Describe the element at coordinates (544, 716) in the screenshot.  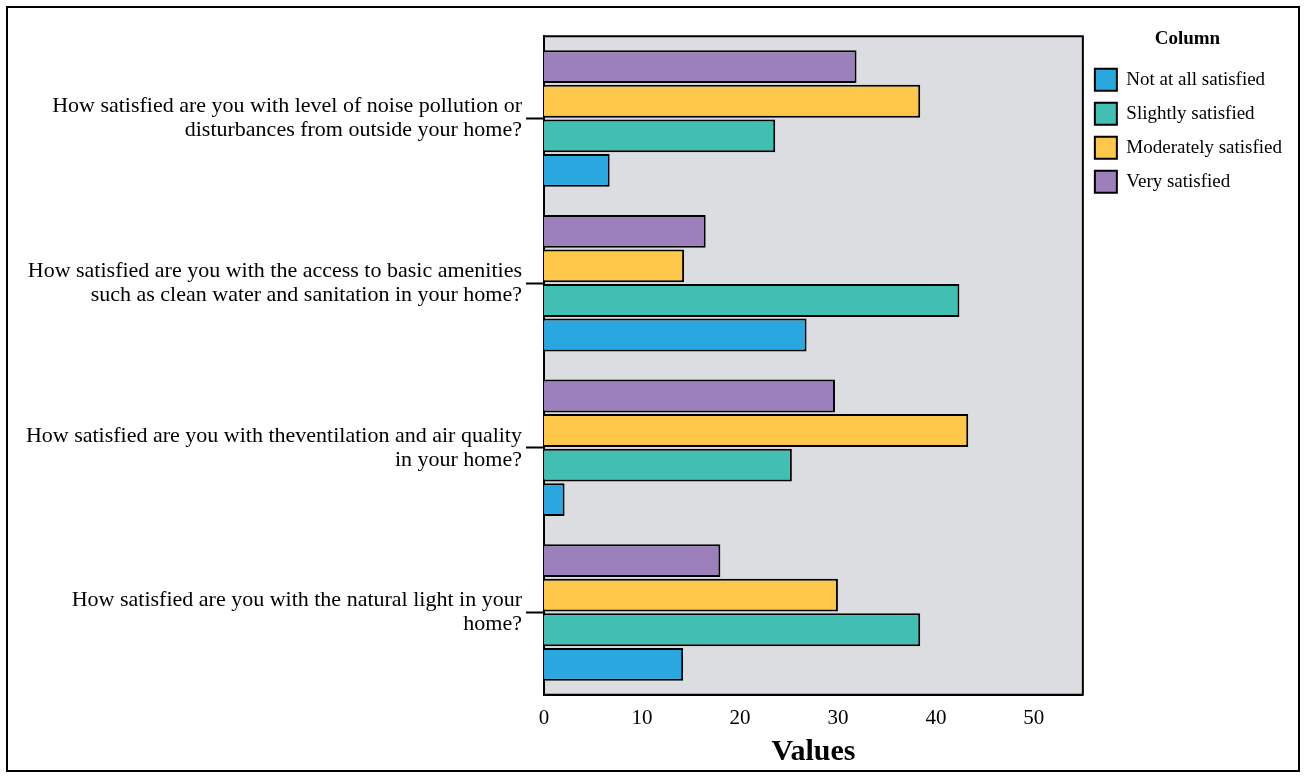
I see `x-tick-label: 0` at that location.